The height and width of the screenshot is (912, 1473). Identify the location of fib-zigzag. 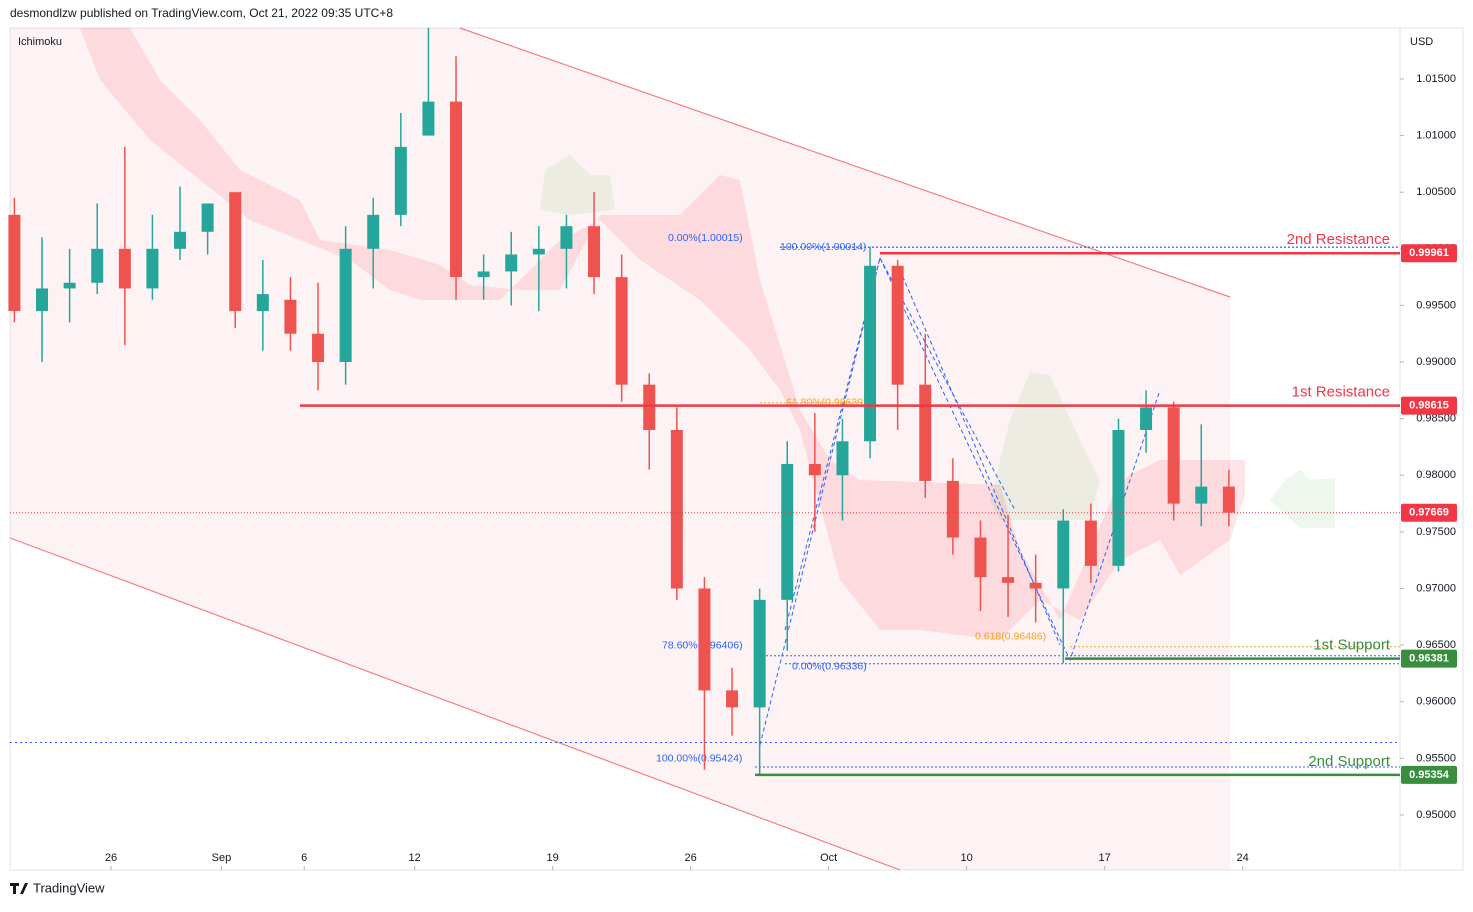
(960, 501).